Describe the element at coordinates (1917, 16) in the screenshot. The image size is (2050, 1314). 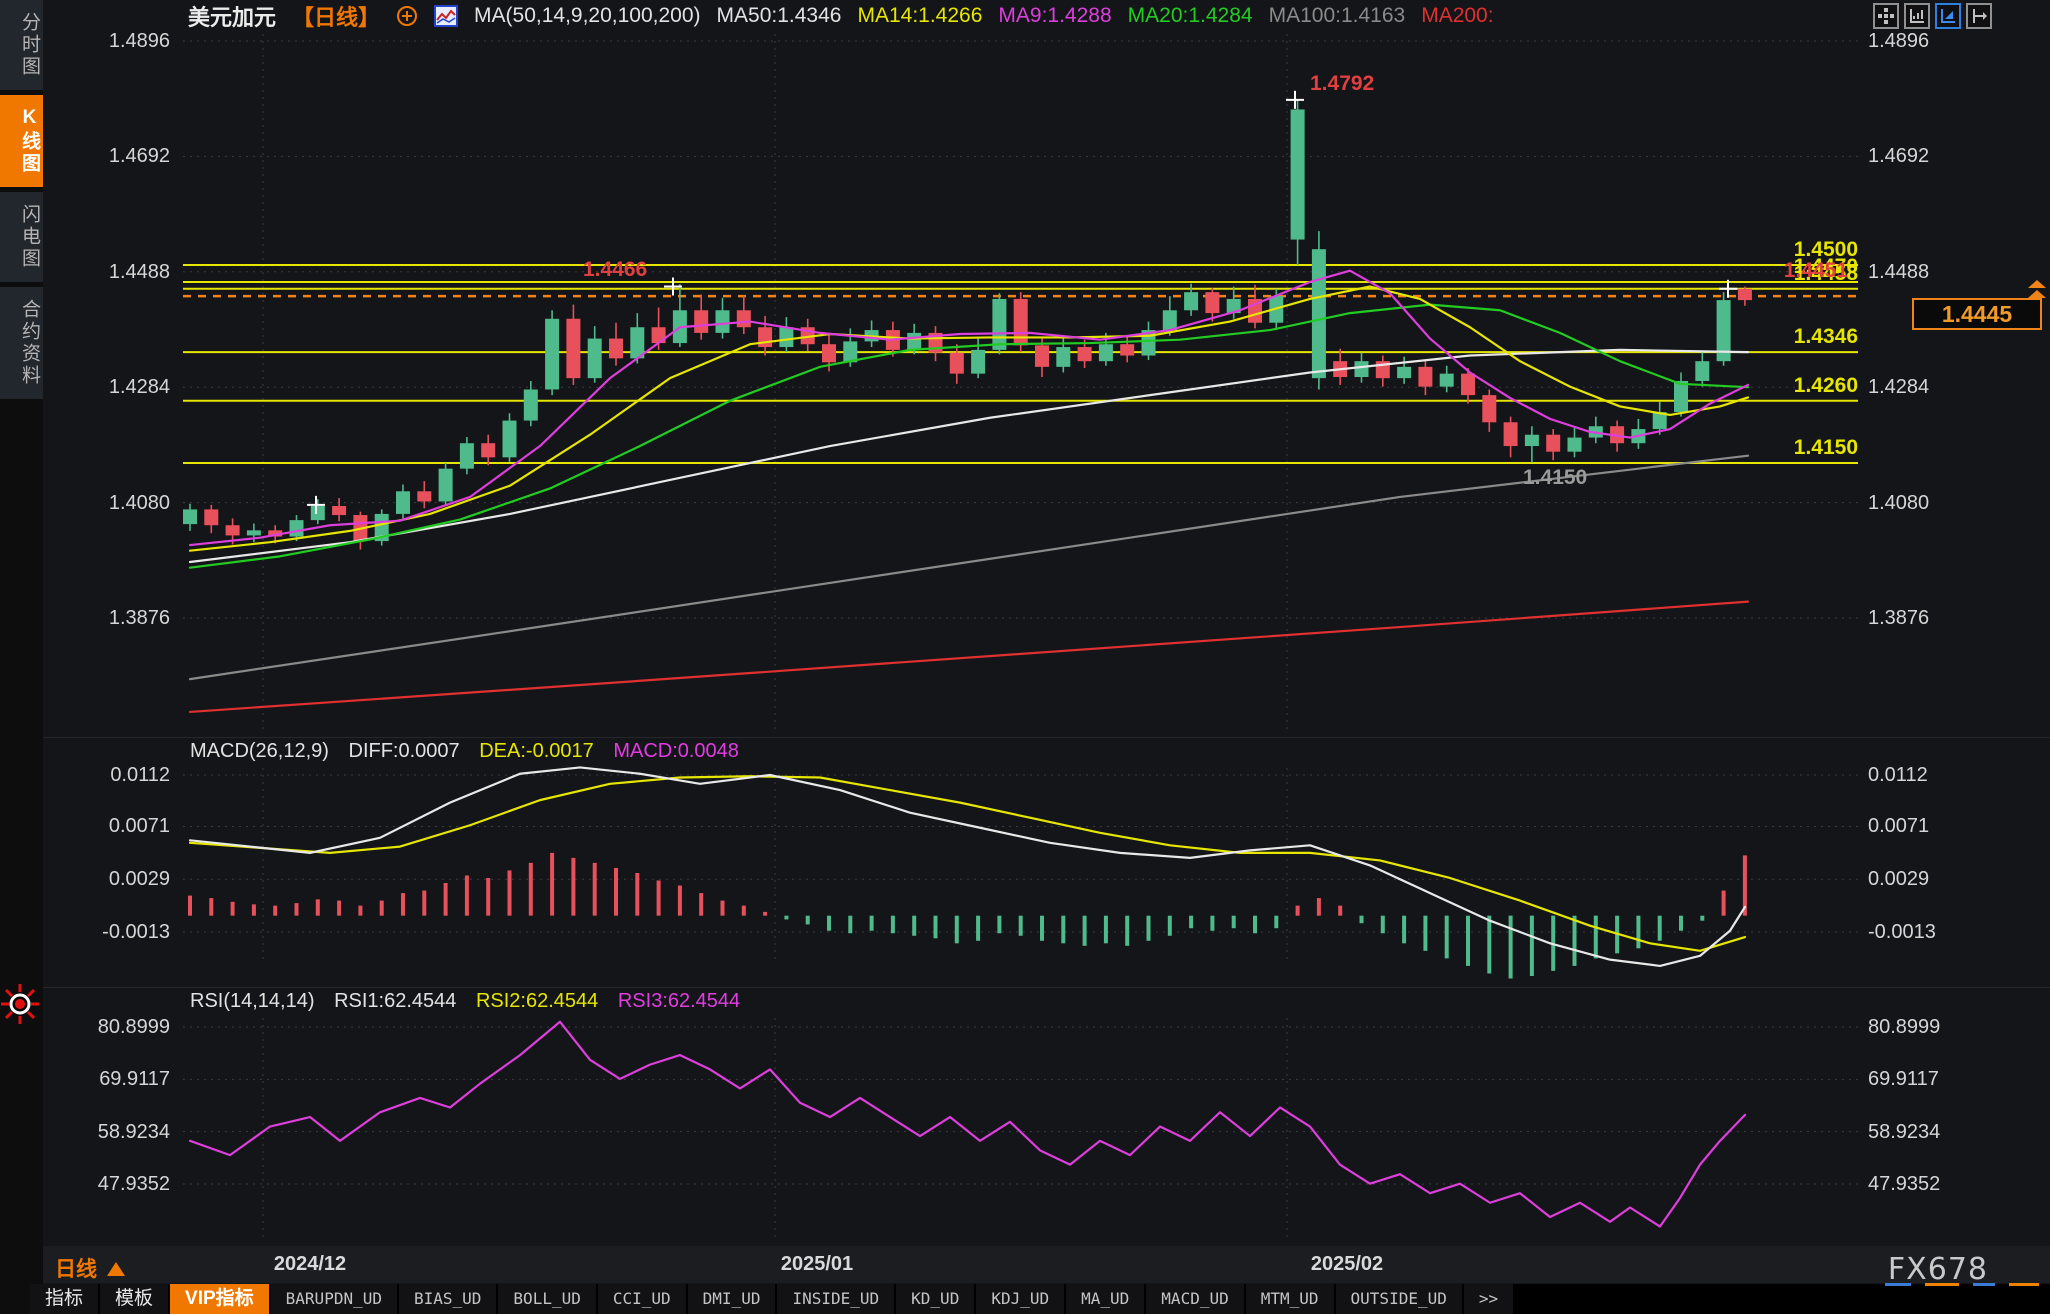
I see `axis-scale-icon` at that location.